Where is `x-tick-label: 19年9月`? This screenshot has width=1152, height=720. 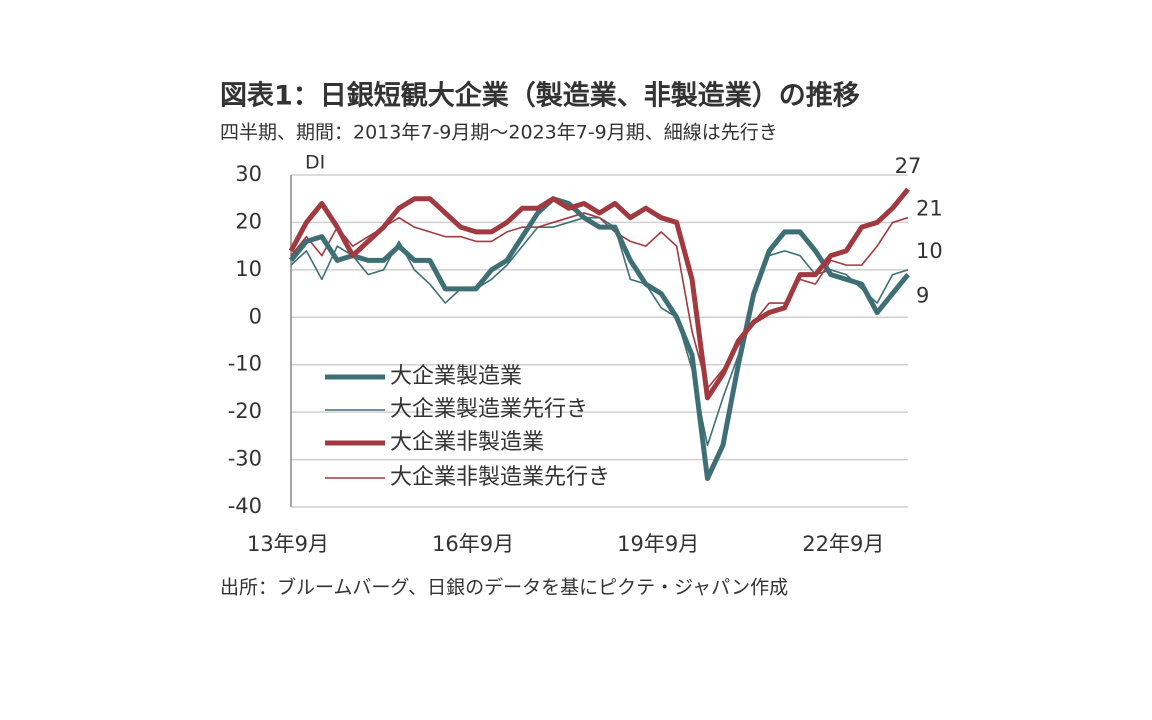 x-tick-label: 19年9月 is located at coordinates (658, 544).